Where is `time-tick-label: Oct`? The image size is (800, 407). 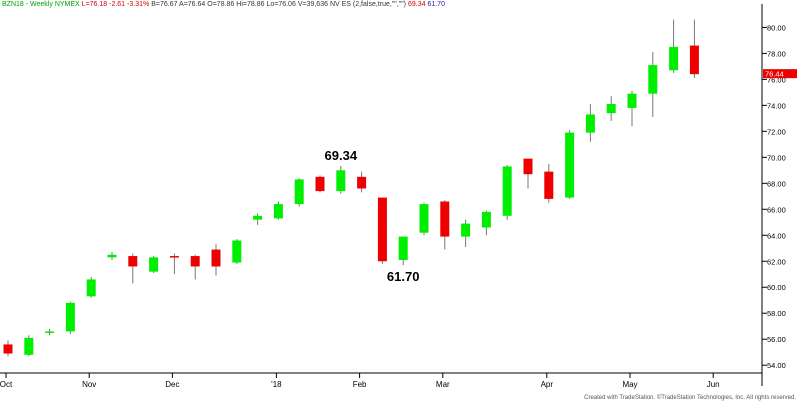 time-tick-label: Oct is located at coordinates (6, 384).